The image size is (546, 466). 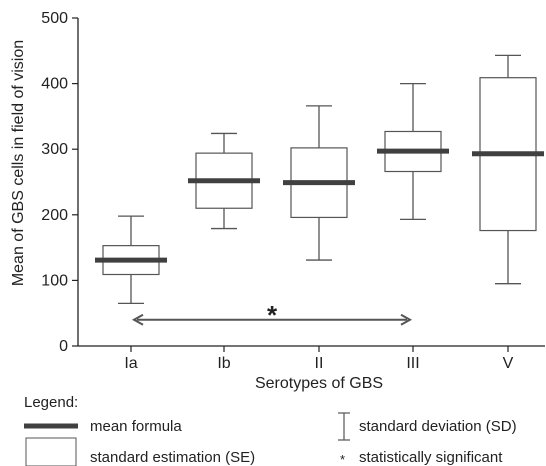 I want to click on y-tick-label: 200, so click(x=54, y=215).